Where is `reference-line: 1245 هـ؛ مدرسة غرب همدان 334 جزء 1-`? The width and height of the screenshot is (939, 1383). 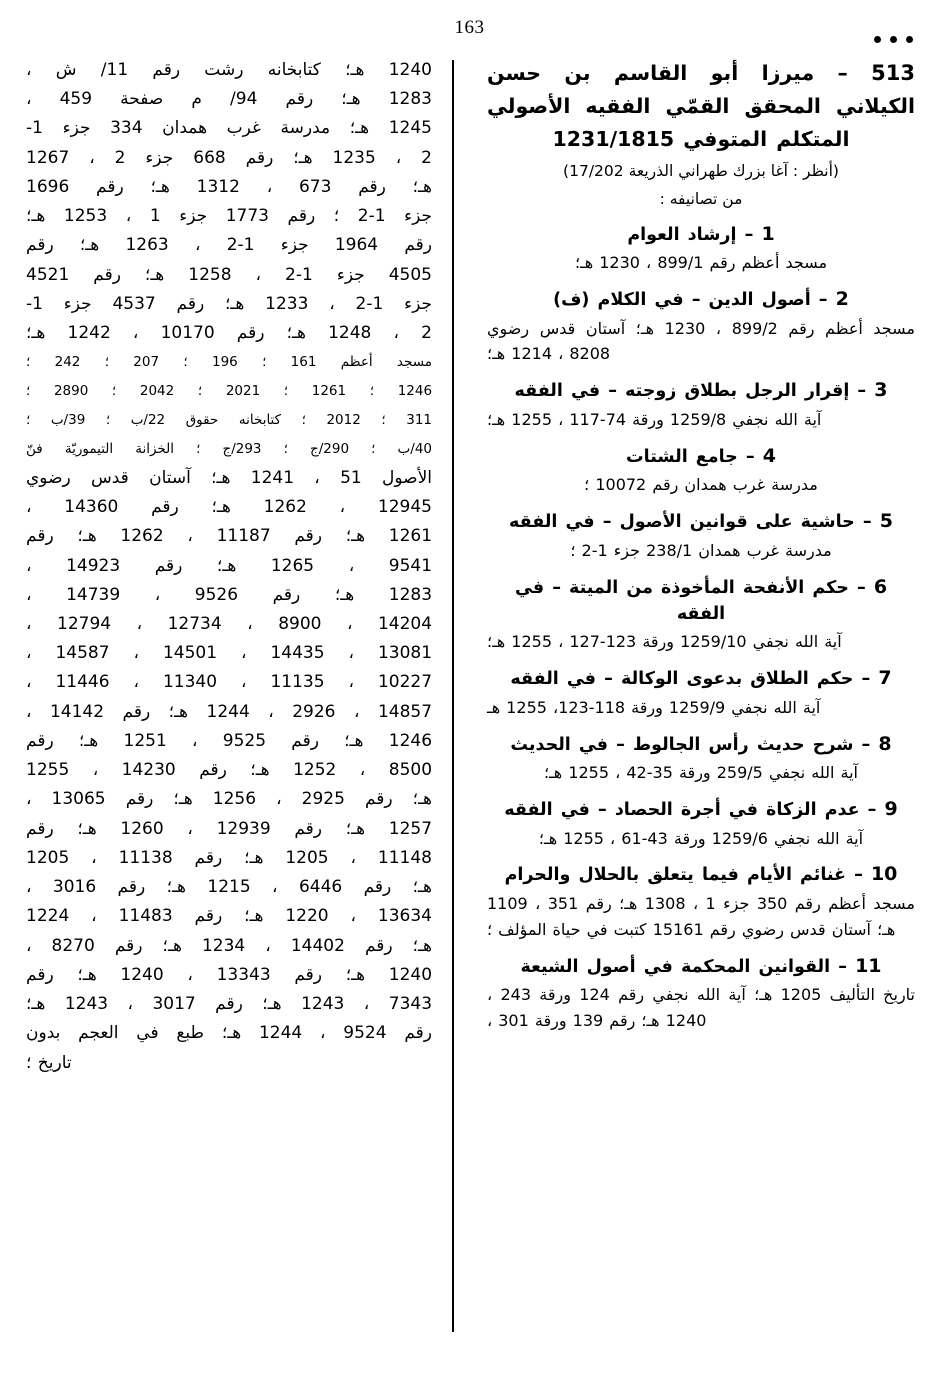 reference-line: 1245 هـ؛ مدرسة غرب همدان 334 جزء 1- is located at coordinates (229, 128).